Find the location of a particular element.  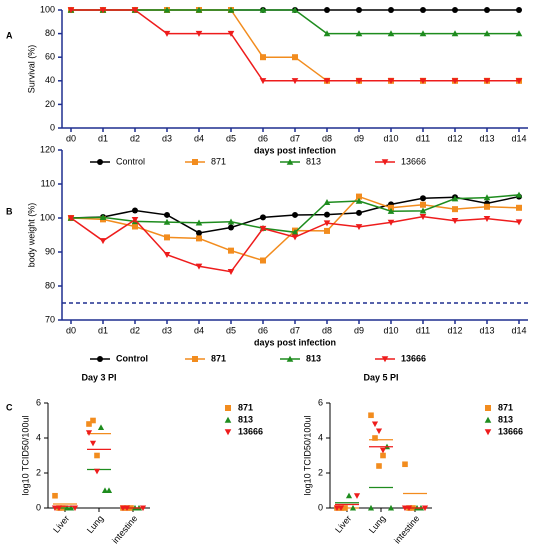

y-tick-label: 70 is located at coordinates (50, 319).